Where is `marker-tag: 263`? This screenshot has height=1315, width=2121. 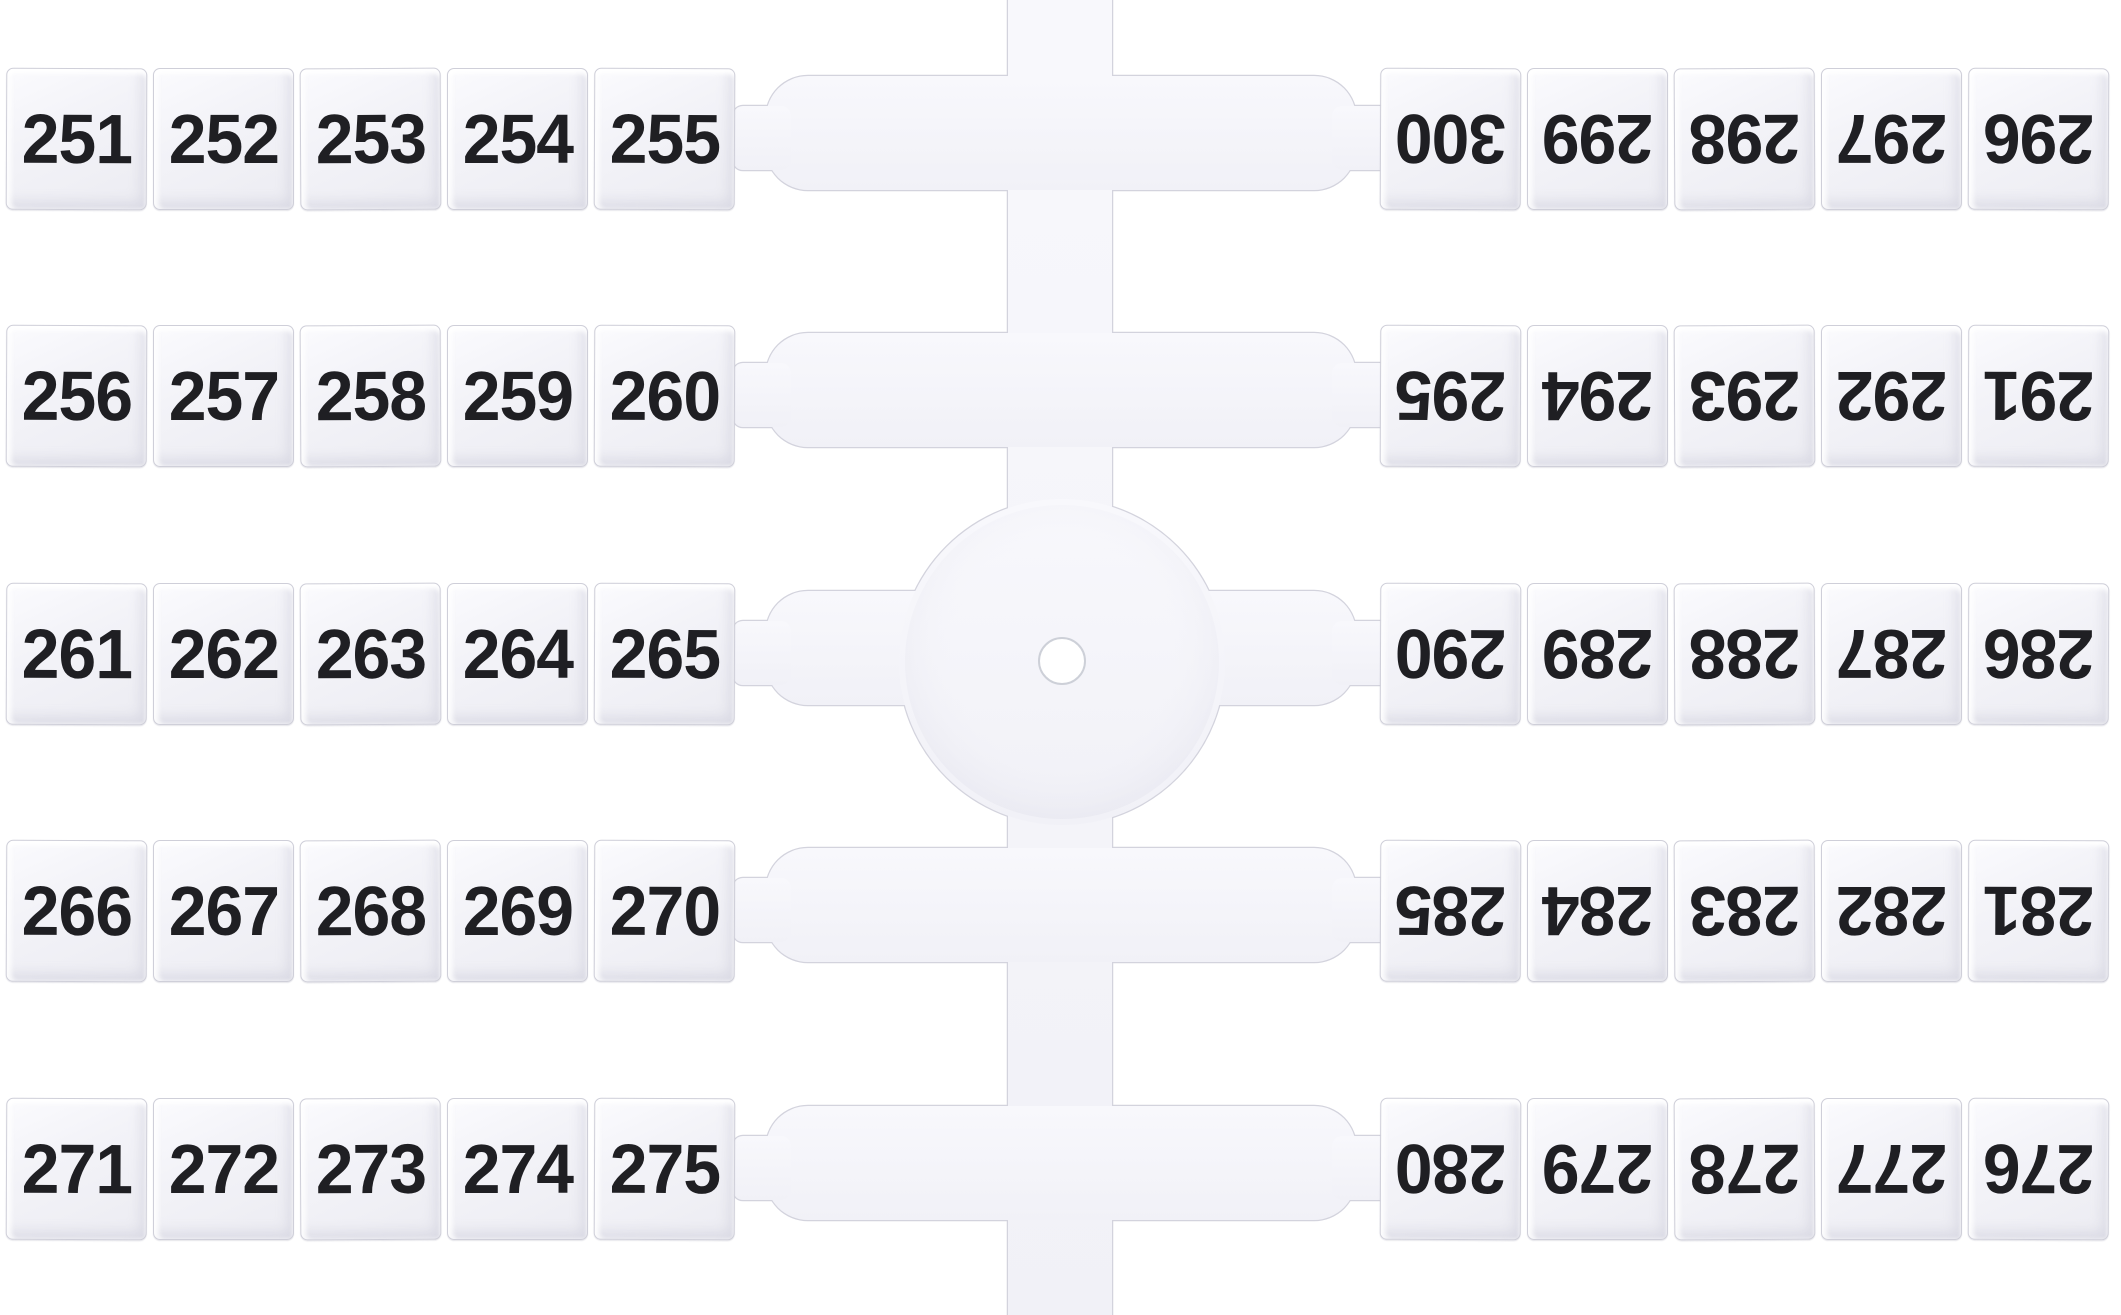
marker-tag: 263 is located at coordinates (370, 654).